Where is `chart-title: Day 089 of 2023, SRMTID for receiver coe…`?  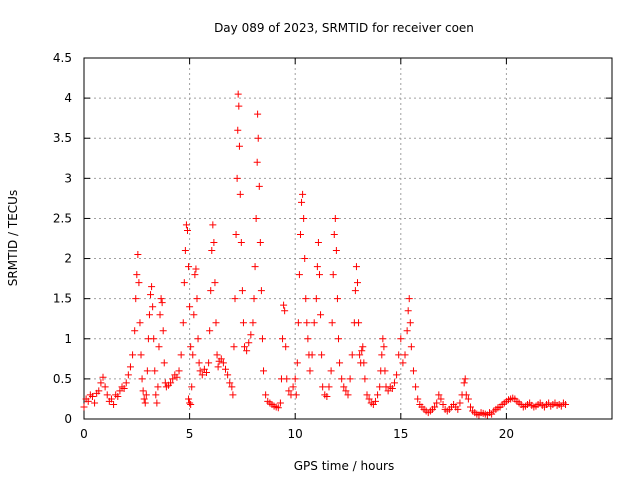
chart-title: Day 089 of 2023, SRMTID for receiver coe… is located at coordinates (344, 28).